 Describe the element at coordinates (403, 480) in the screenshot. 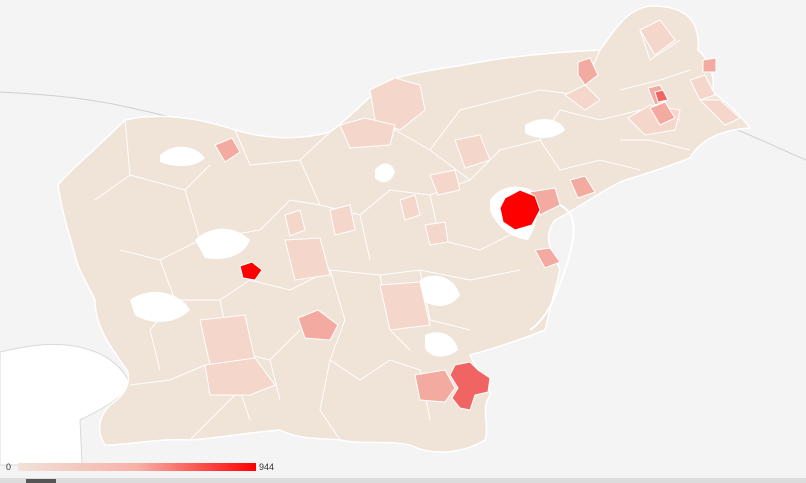

I see `bottom-edge` at that location.